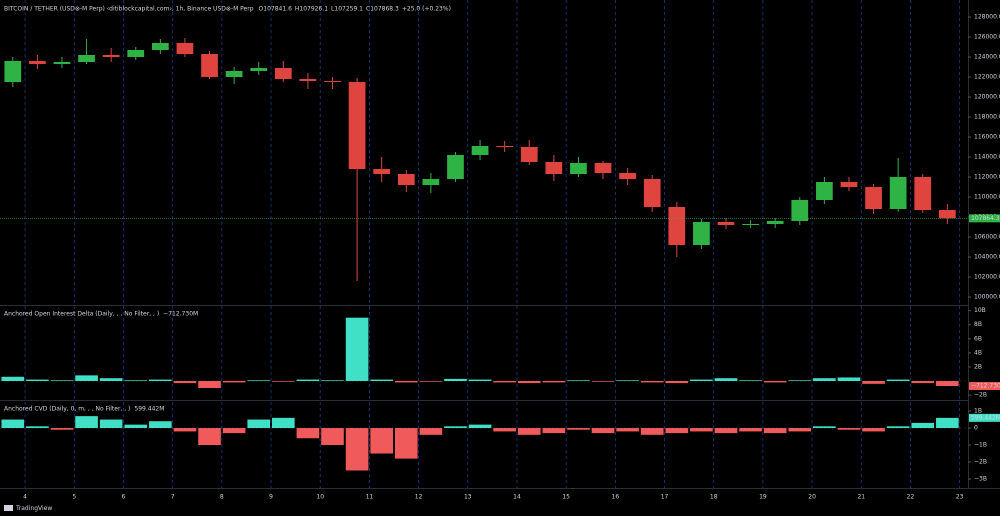 This screenshot has height=516, width=1000. Describe the element at coordinates (987, 97) in the screenshot. I see `y-tick-label: 120000.0` at that location.